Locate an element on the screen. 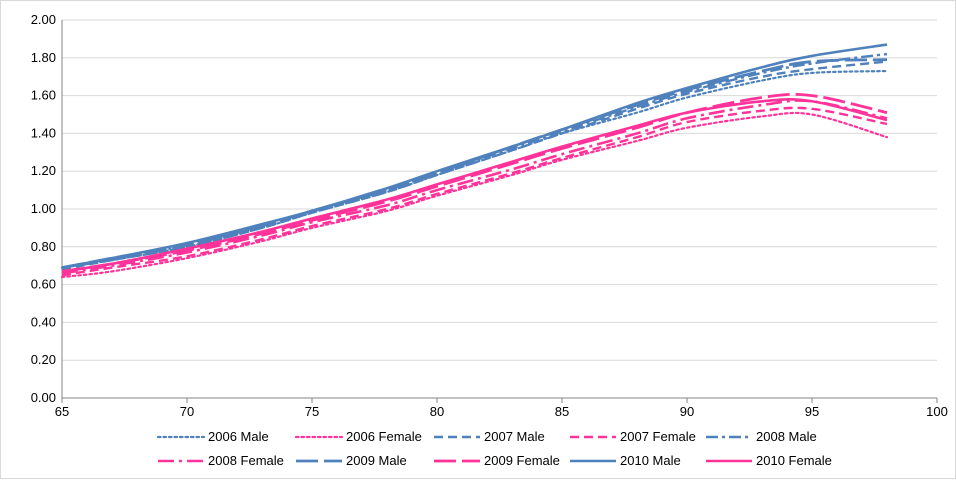 This screenshot has width=956, height=484. x-tick-label: 80 is located at coordinates (437, 411).